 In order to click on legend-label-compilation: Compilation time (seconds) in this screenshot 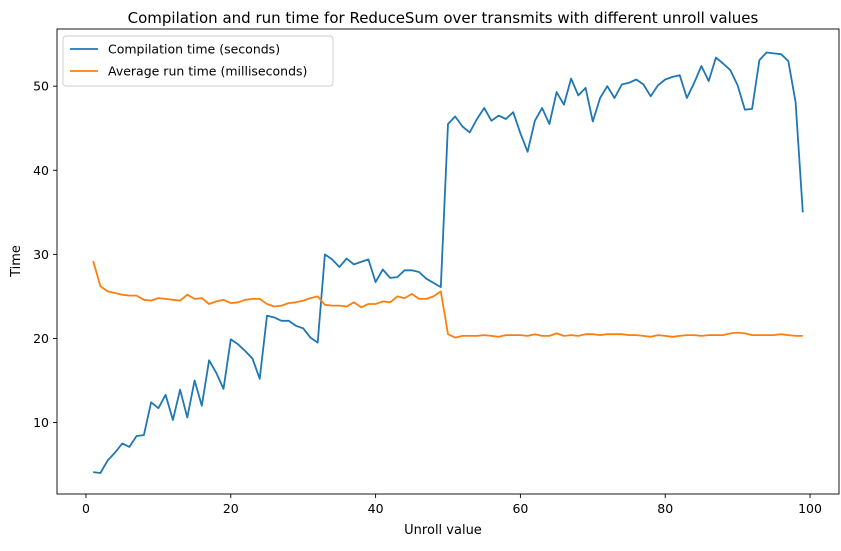, I will do `click(194, 49)`.